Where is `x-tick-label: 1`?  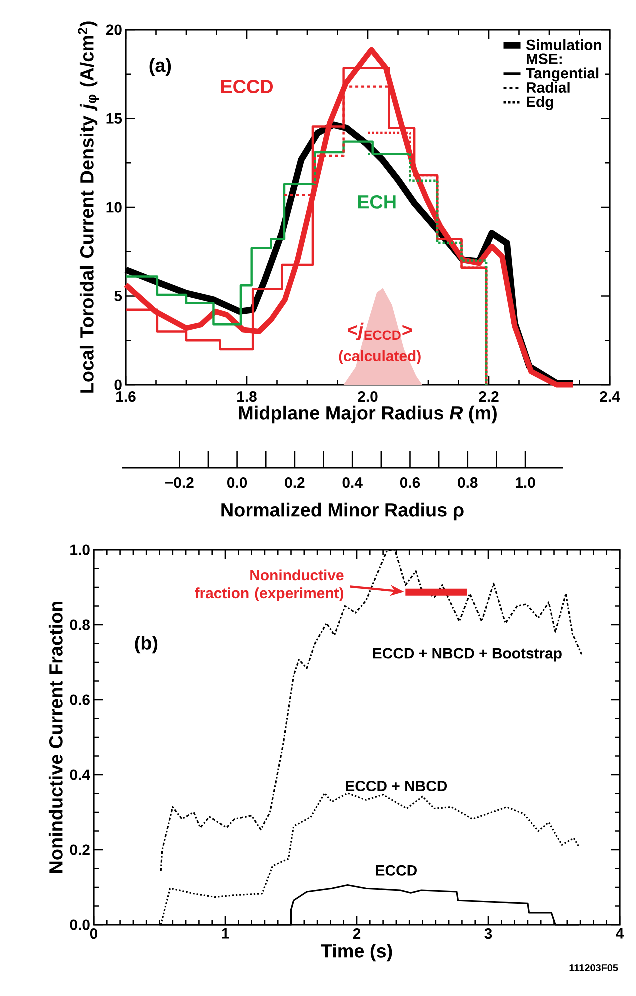 x-tick-label: 1 is located at coordinates (226, 933).